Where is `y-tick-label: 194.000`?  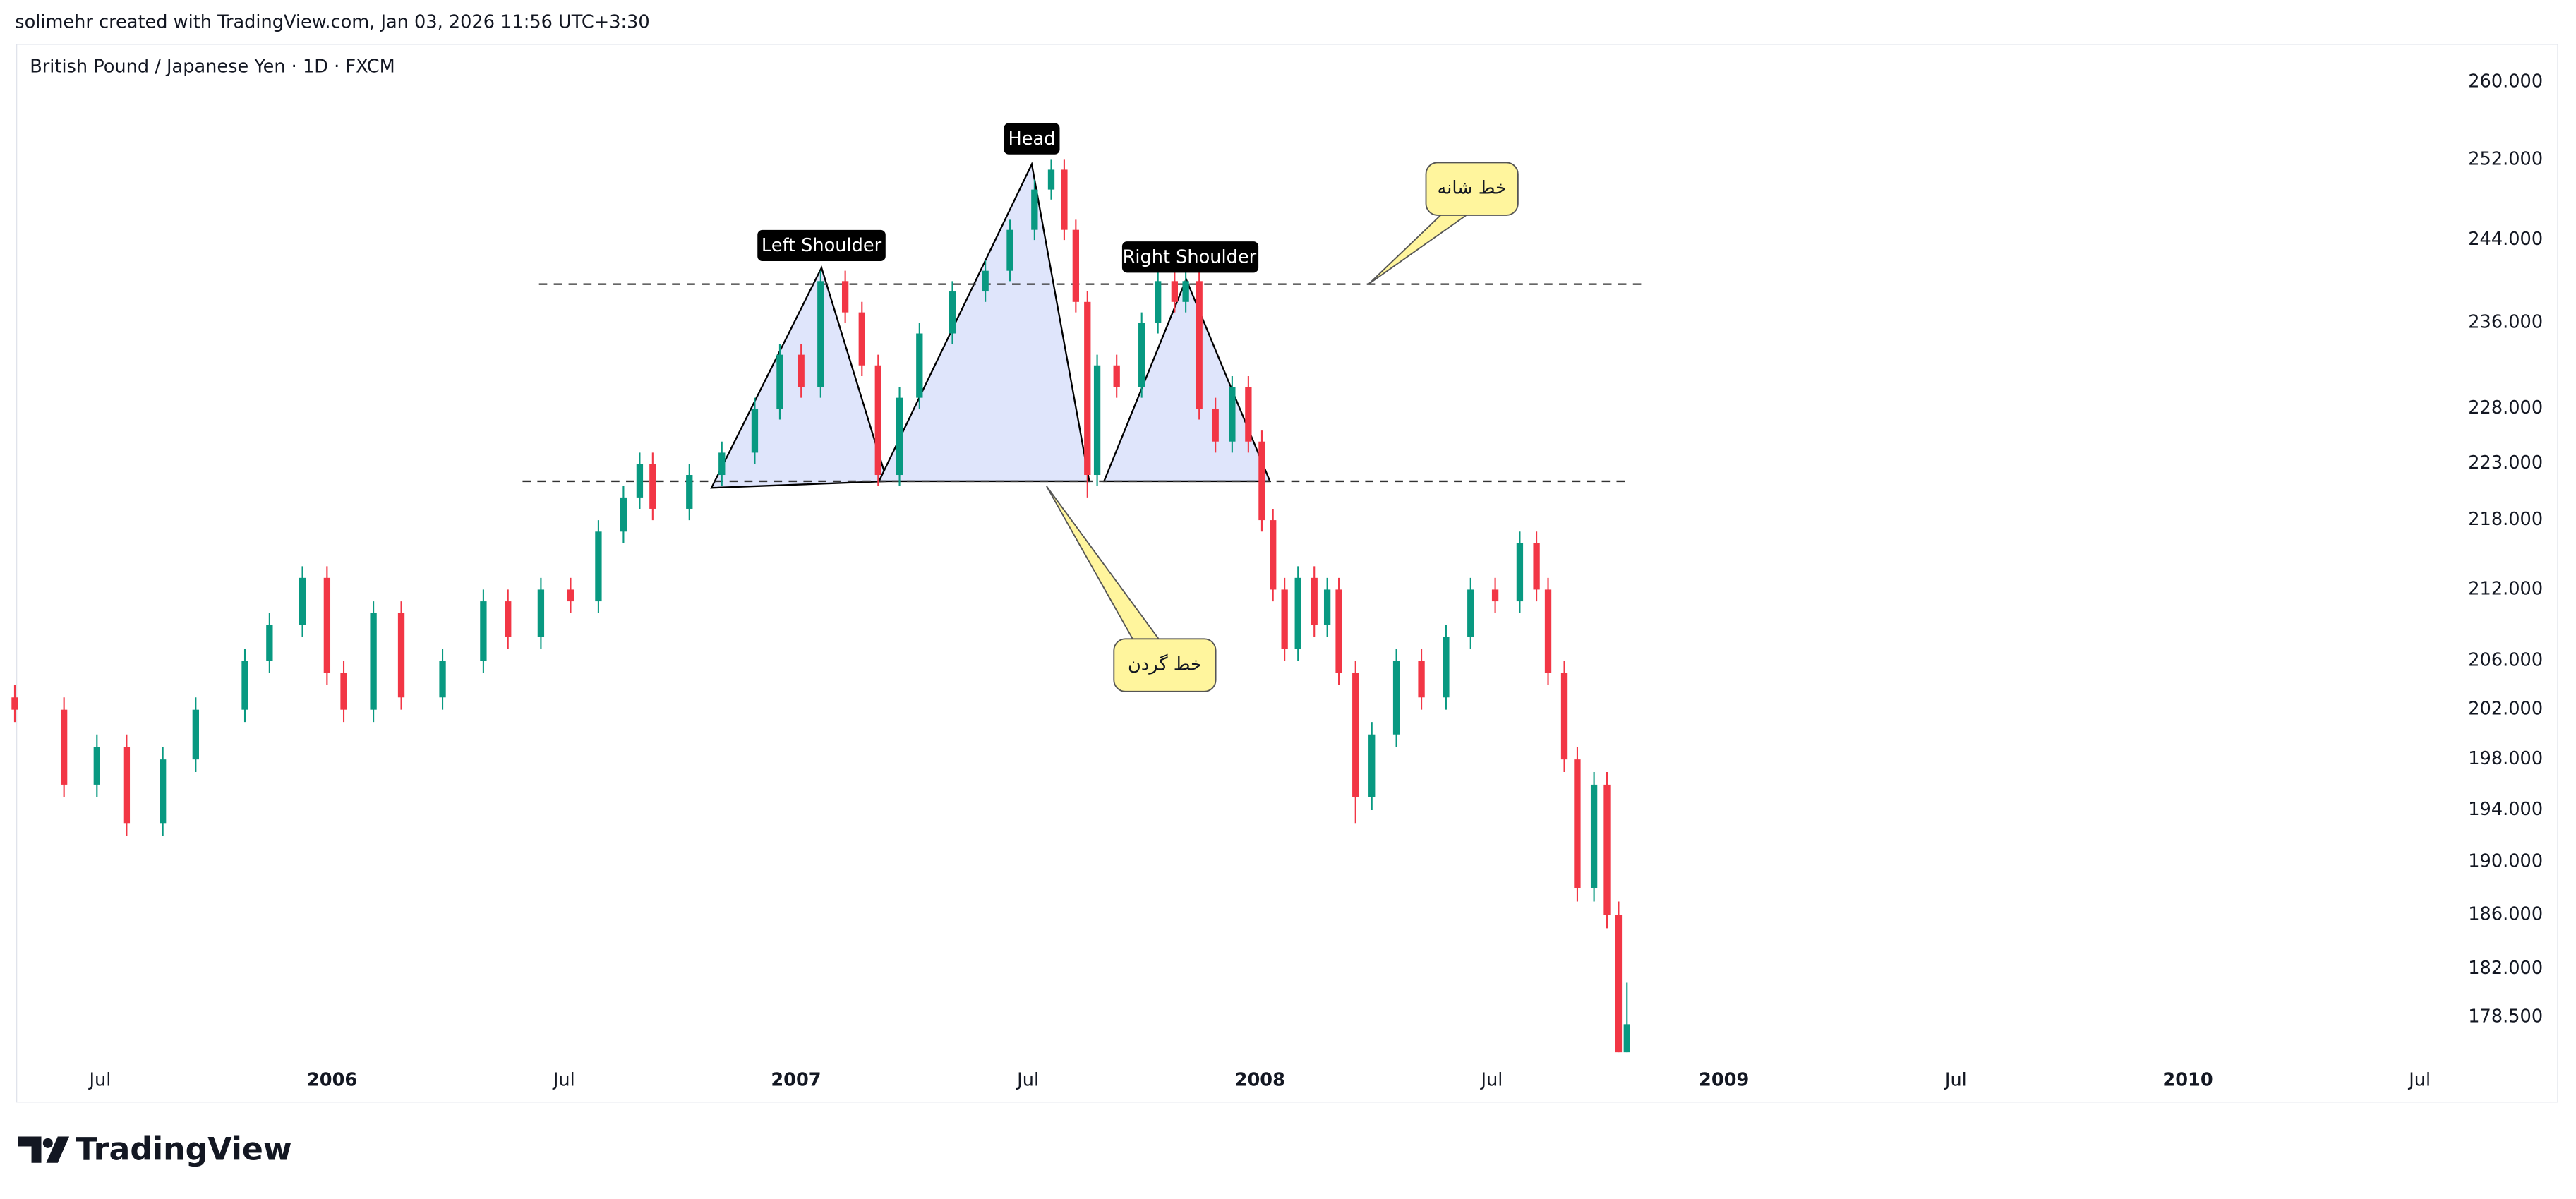 y-tick-label: 194.000 is located at coordinates (2505, 809).